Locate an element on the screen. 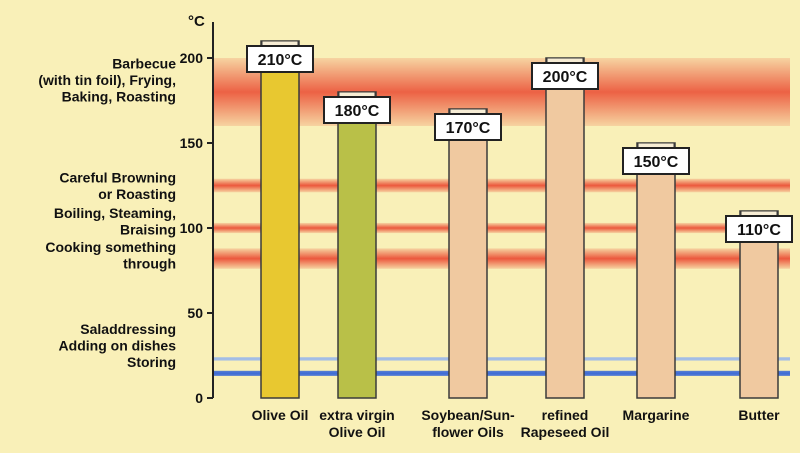 The height and width of the screenshot is (453, 800). cooking-annotation: Boiling, Steaming, is located at coordinates (115, 213).